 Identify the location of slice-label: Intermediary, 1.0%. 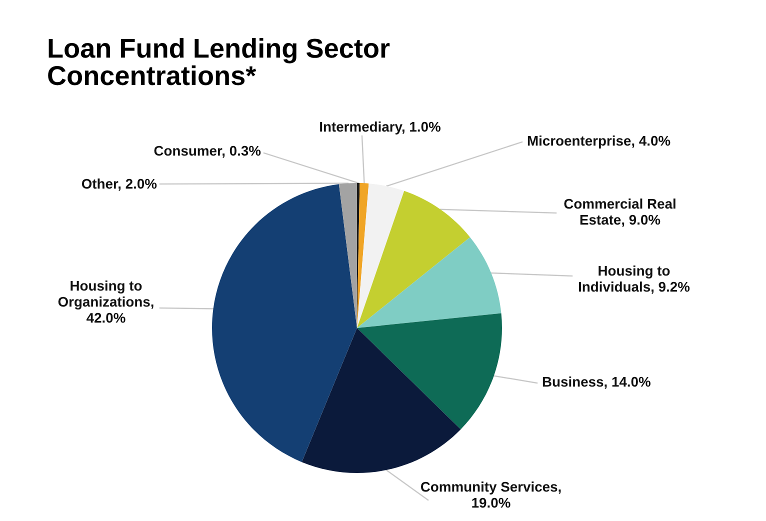
(380, 128).